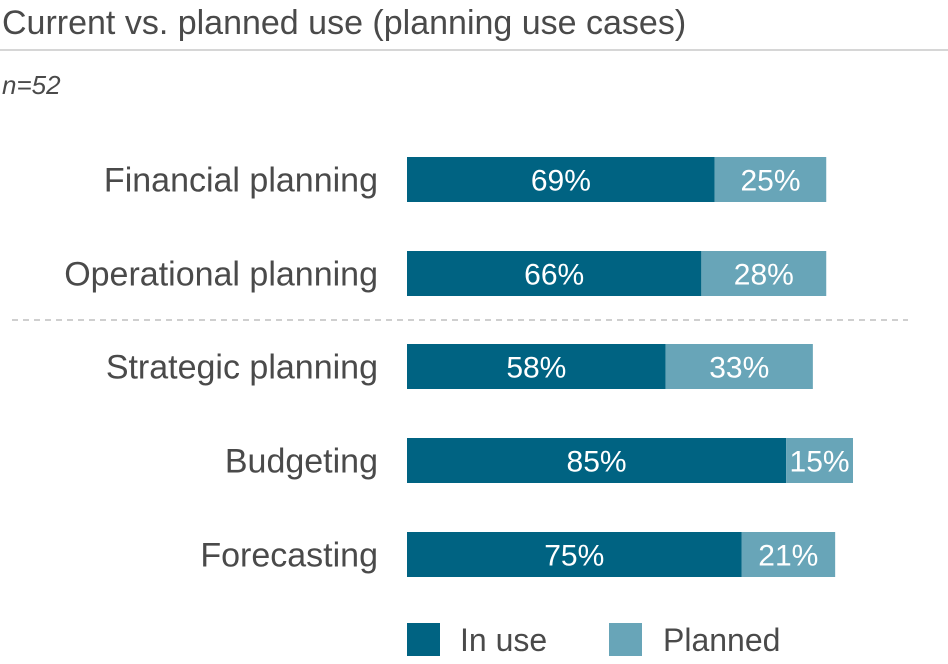 The height and width of the screenshot is (664, 948). I want to click on bar-in-use-budgeting, so click(597, 460).